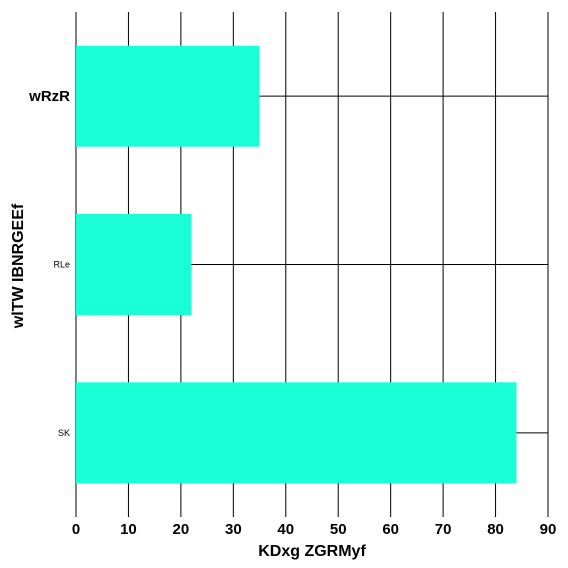 Image resolution: width=568 pixels, height=568 pixels. Describe the element at coordinates (181, 529) in the screenshot. I see `x-tick-label: 20` at that location.